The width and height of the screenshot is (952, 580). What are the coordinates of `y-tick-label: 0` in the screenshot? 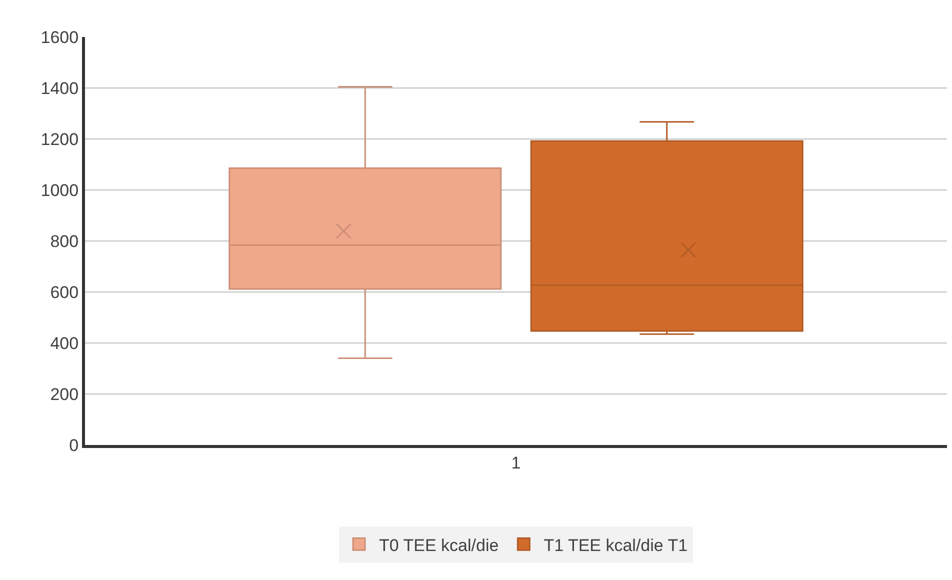 It's located at (74, 445).